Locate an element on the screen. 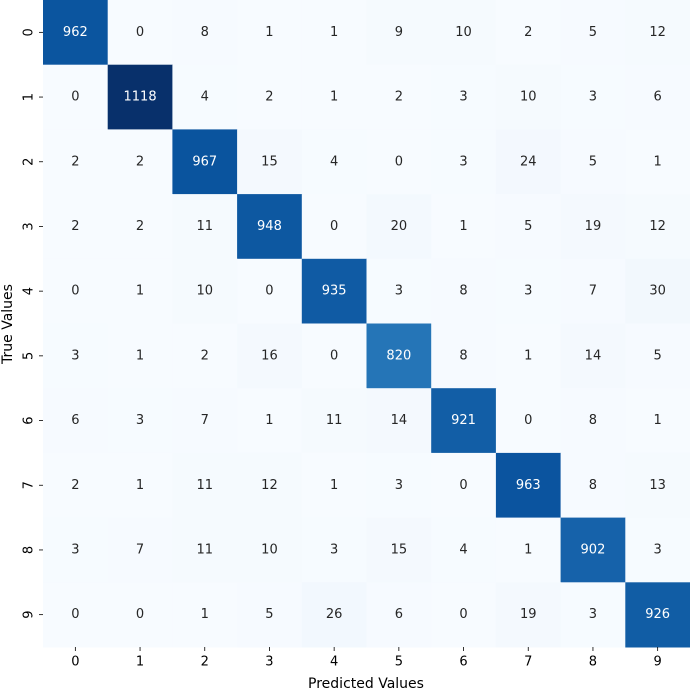 The width and height of the screenshot is (690, 689). cell-label: 935 is located at coordinates (334, 291).